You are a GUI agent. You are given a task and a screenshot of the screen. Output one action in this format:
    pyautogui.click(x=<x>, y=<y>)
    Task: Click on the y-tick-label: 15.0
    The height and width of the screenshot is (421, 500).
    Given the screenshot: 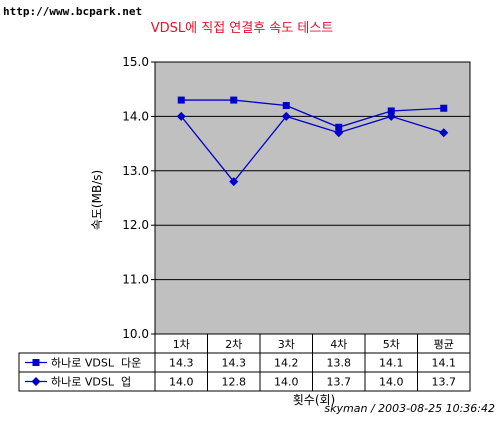 What is the action you would take?
    pyautogui.click(x=135, y=62)
    